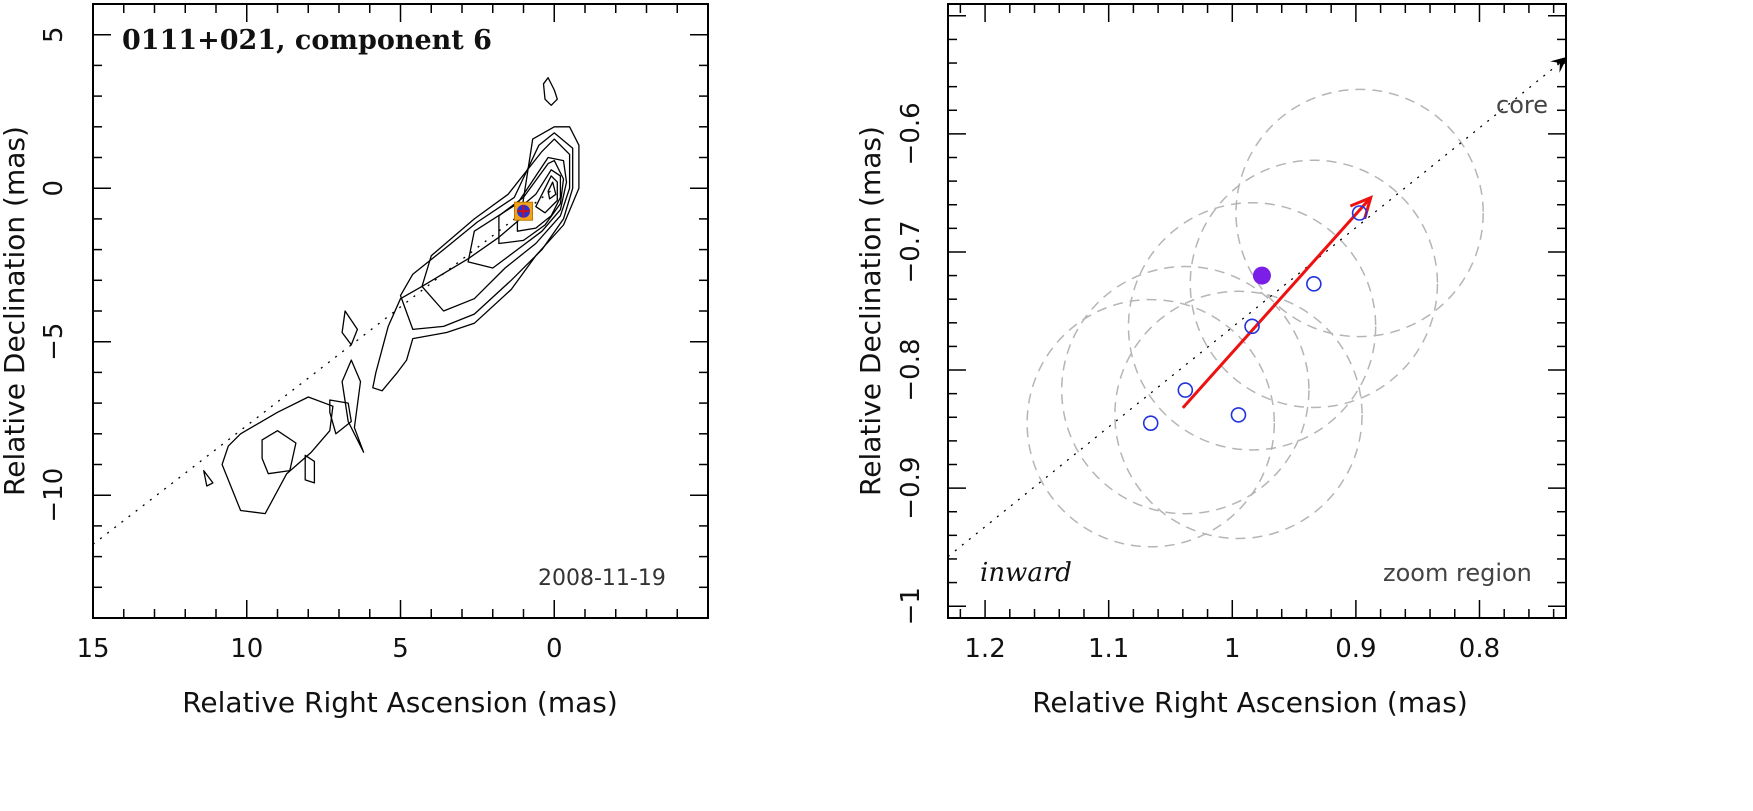 Image resolution: width=1753 pixels, height=811 pixels. What do you see at coordinates (1479, 649) in the screenshot?
I see `x-tick-label: 0.8` at bounding box center [1479, 649].